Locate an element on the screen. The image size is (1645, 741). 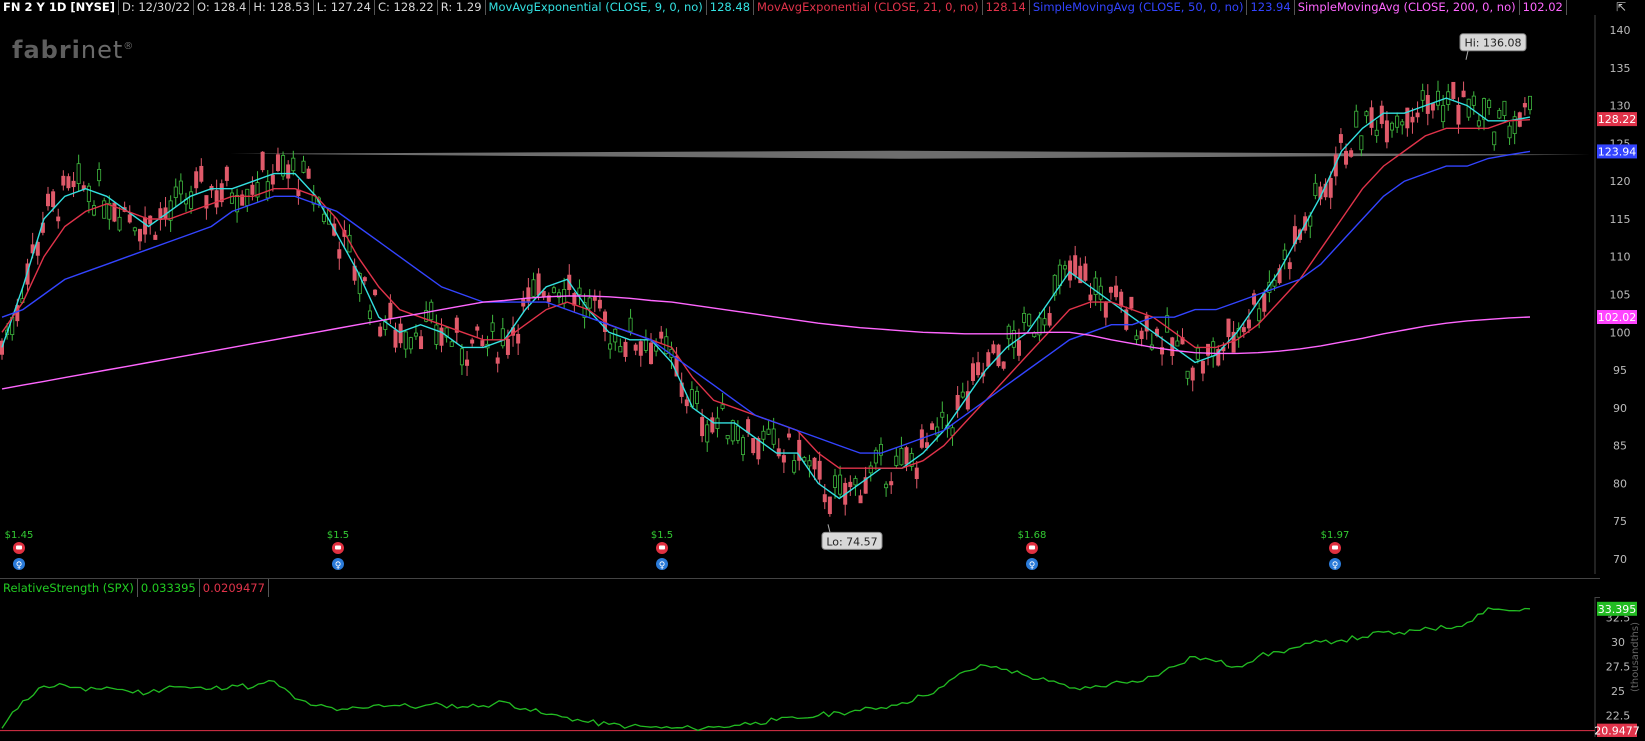
rs-tick-label: 30 is located at coordinates (1618, 642).